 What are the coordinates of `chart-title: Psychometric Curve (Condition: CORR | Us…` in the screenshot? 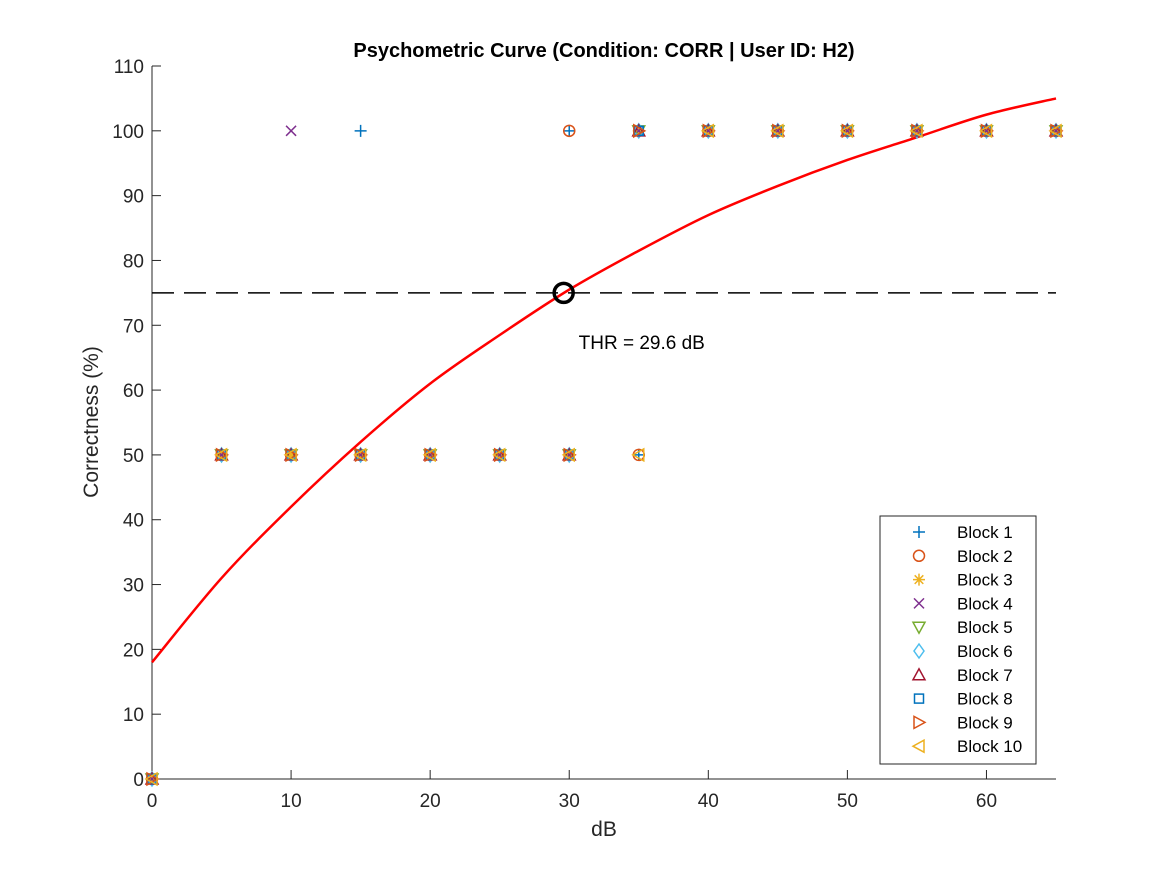 It's located at (603, 51).